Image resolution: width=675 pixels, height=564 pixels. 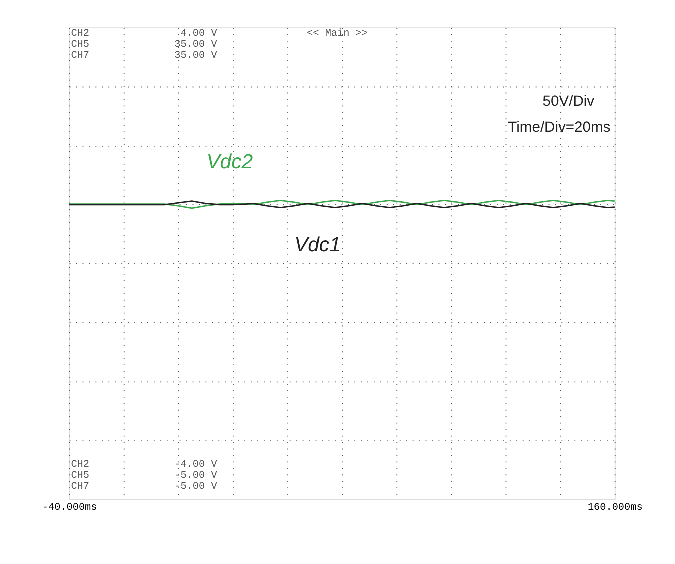 What do you see at coordinates (317, 245) in the screenshot?
I see `series-label: Vdc1` at bounding box center [317, 245].